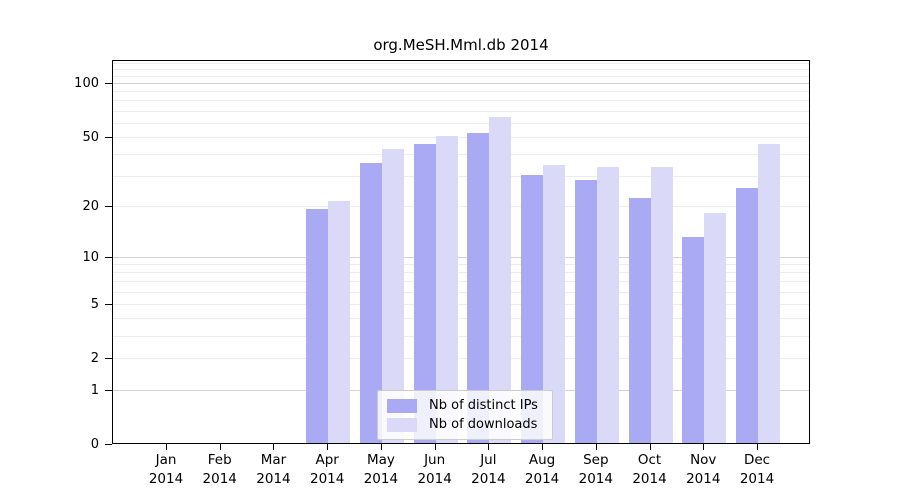 Image resolution: width=900 pixels, height=500 pixels. Describe the element at coordinates (94, 359) in the screenshot. I see `y-tick-label: 2` at that location.